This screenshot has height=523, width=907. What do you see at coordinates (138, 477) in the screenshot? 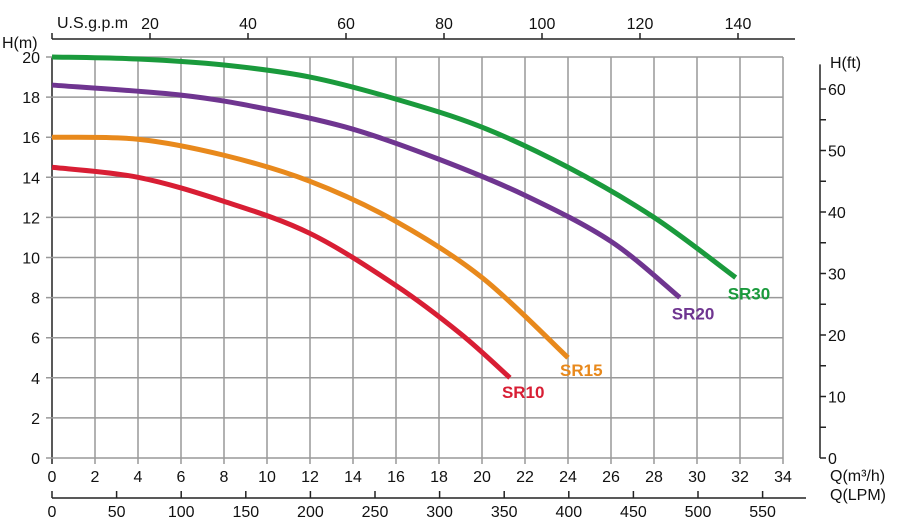
I see `x-tick-label: 4` at bounding box center [138, 477].